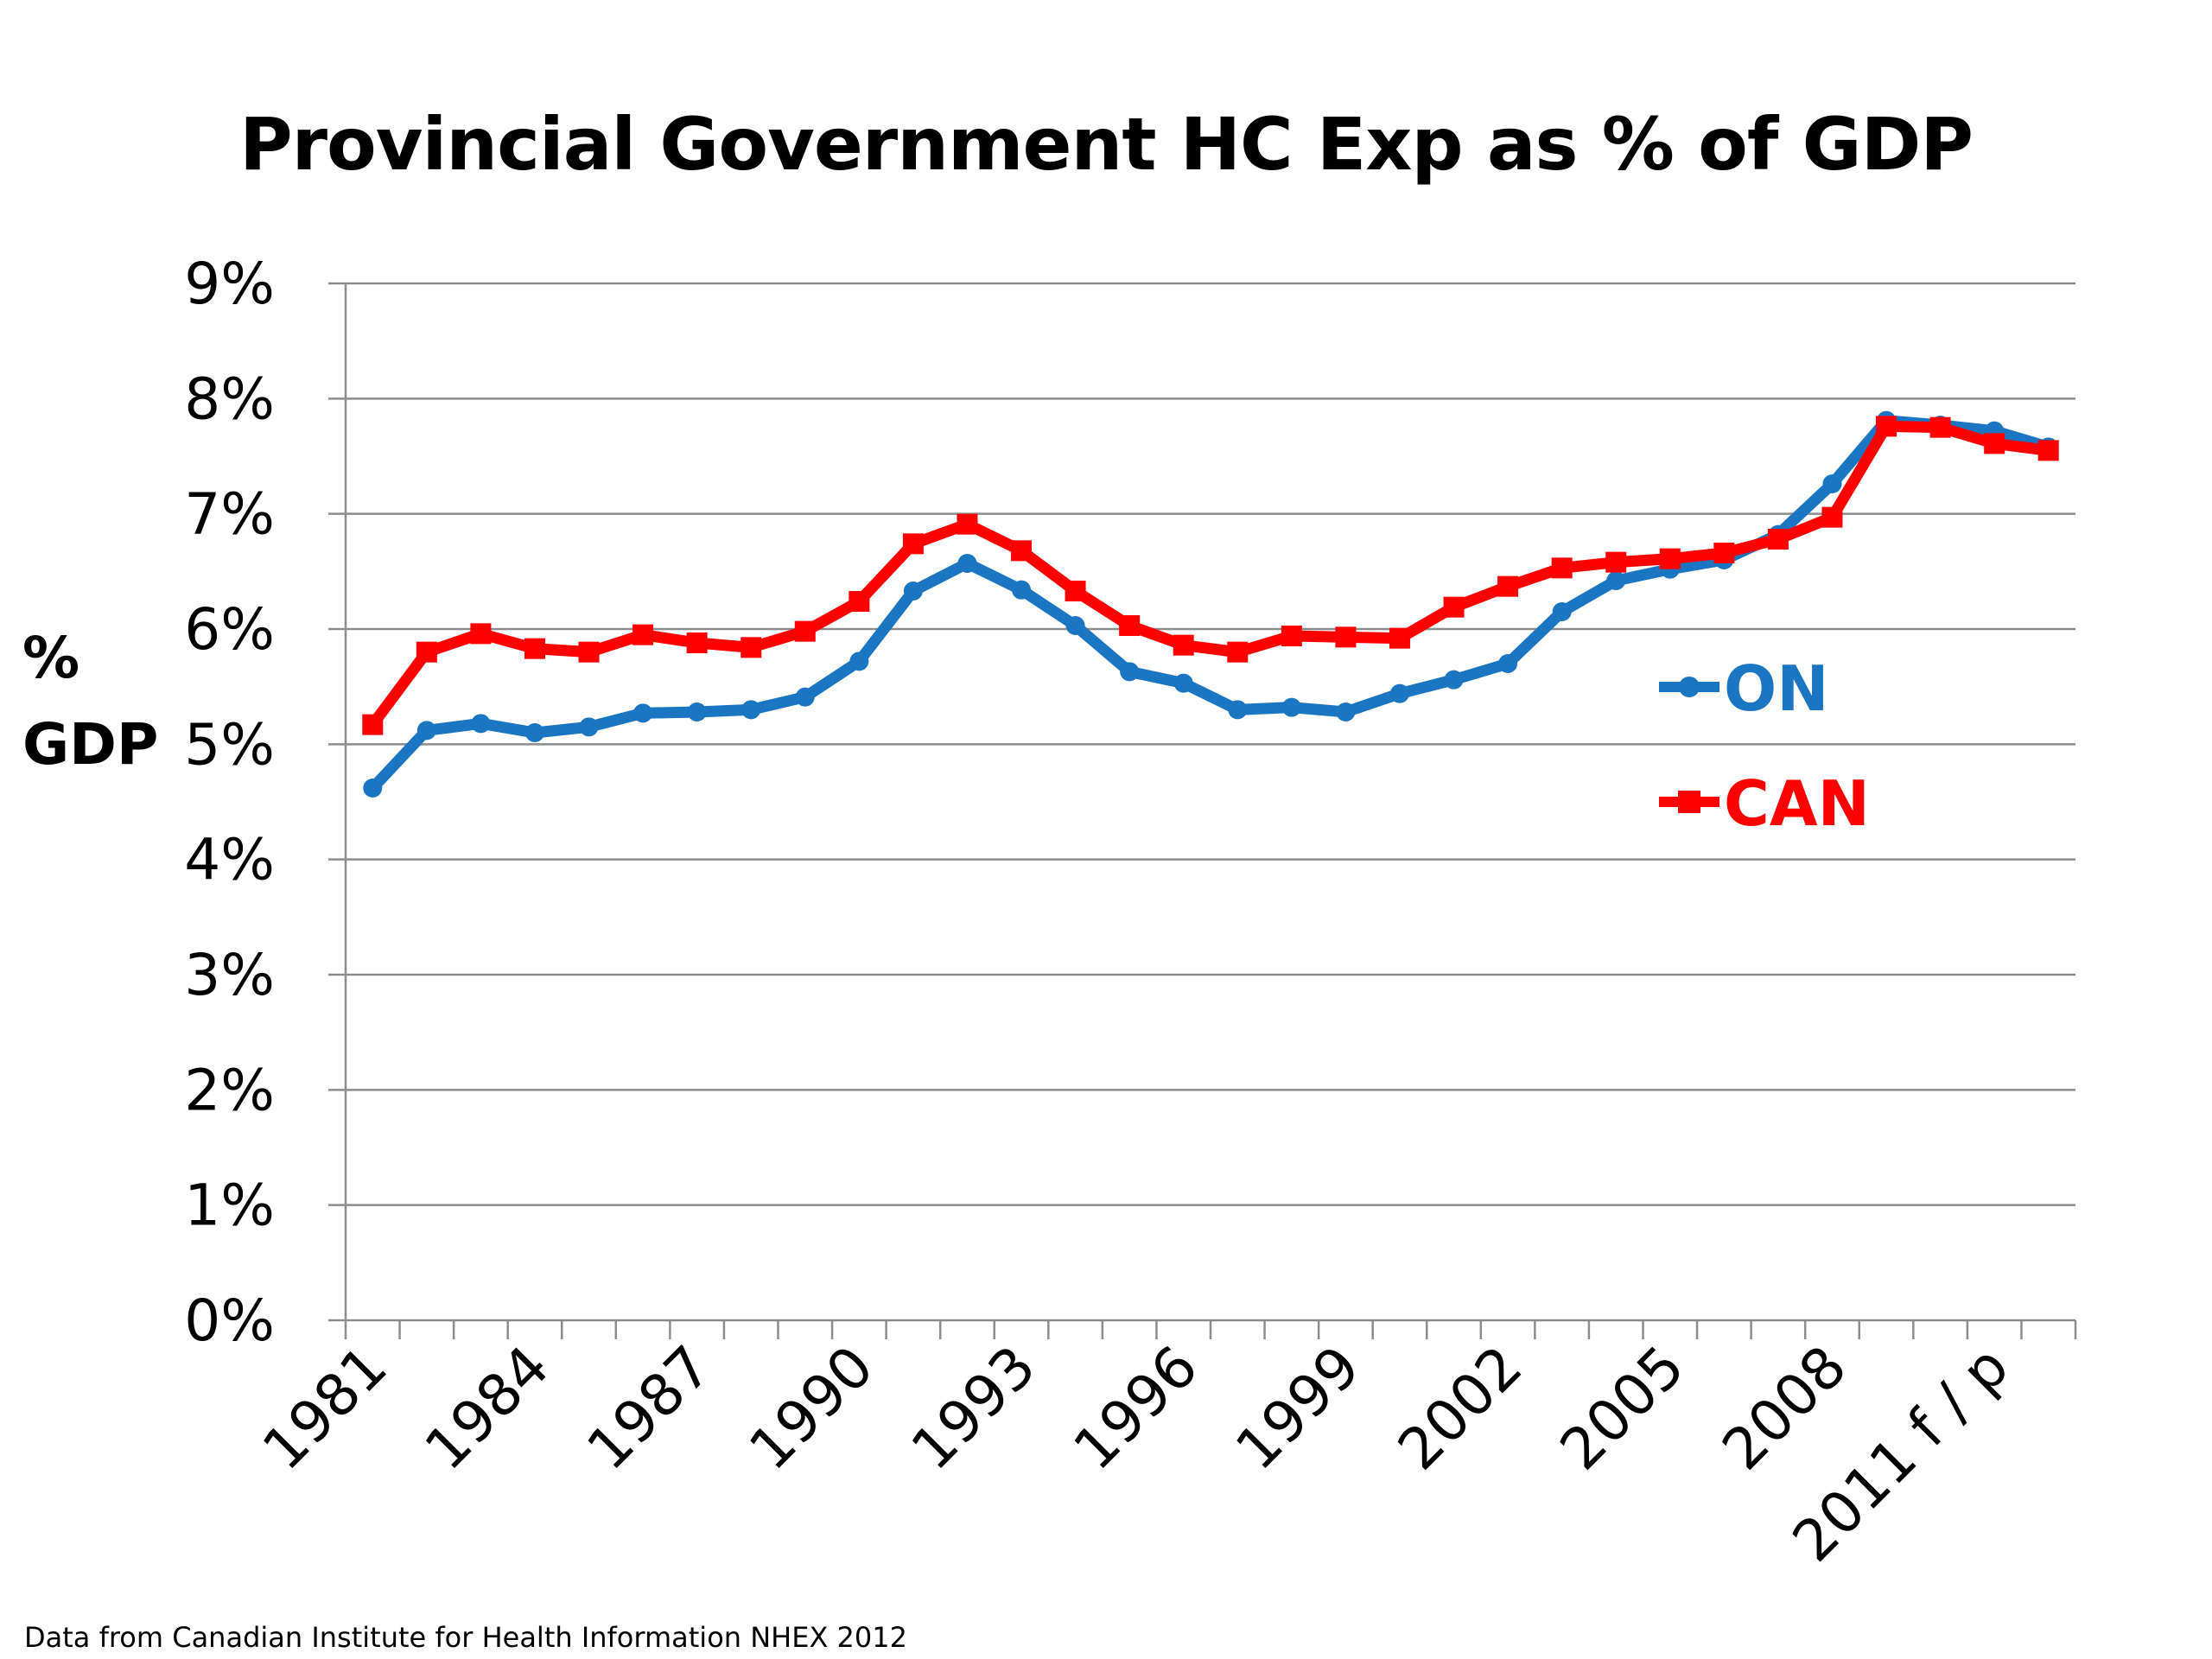  I want to click on y-tick-label: 1%, so click(230, 1206).